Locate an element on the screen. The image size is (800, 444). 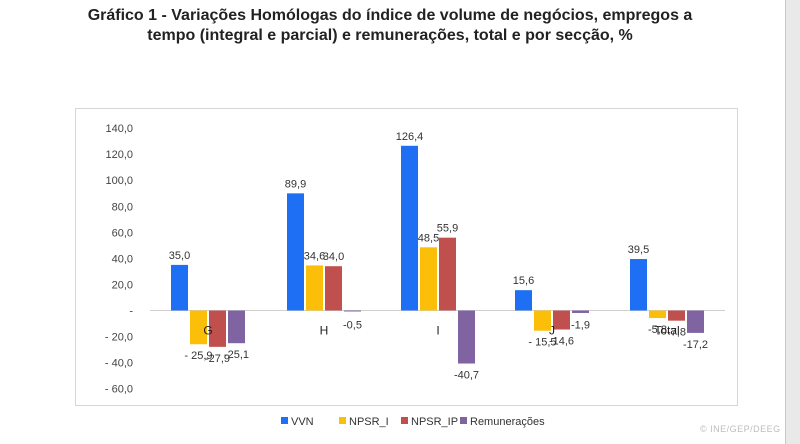
bar-NPSR_IP-I is located at coordinates (447, 274).